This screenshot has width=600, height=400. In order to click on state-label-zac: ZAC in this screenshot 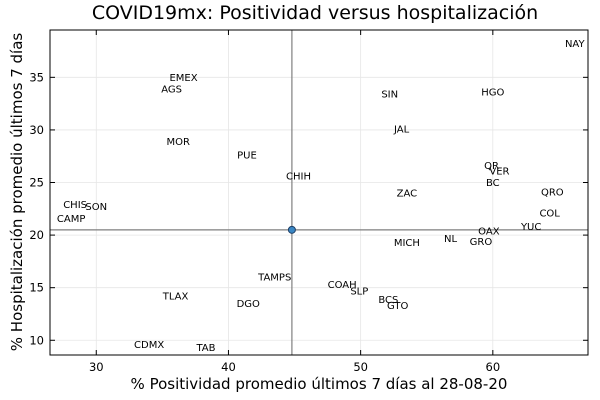, I will do `click(407, 194)`.